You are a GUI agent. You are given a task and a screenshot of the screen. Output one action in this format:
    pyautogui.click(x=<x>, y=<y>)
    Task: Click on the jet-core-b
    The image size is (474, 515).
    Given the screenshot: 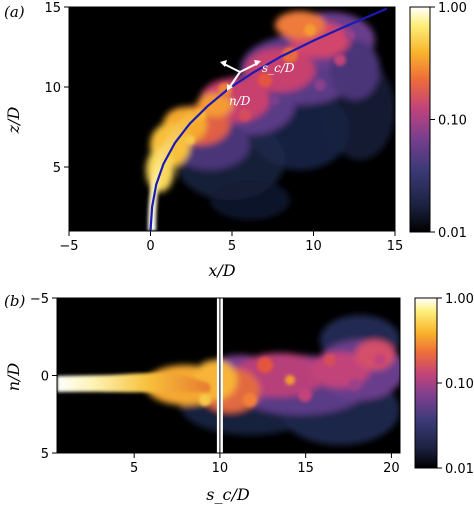 What is the action you would take?
    pyautogui.click(x=133, y=383)
    